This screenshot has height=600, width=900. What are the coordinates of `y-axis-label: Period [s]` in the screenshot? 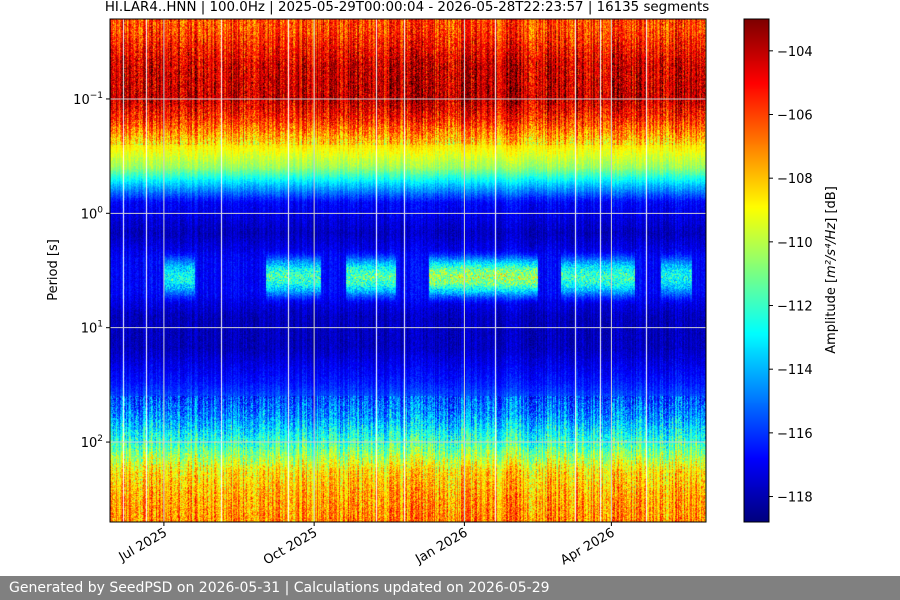 It's located at (53, 270).